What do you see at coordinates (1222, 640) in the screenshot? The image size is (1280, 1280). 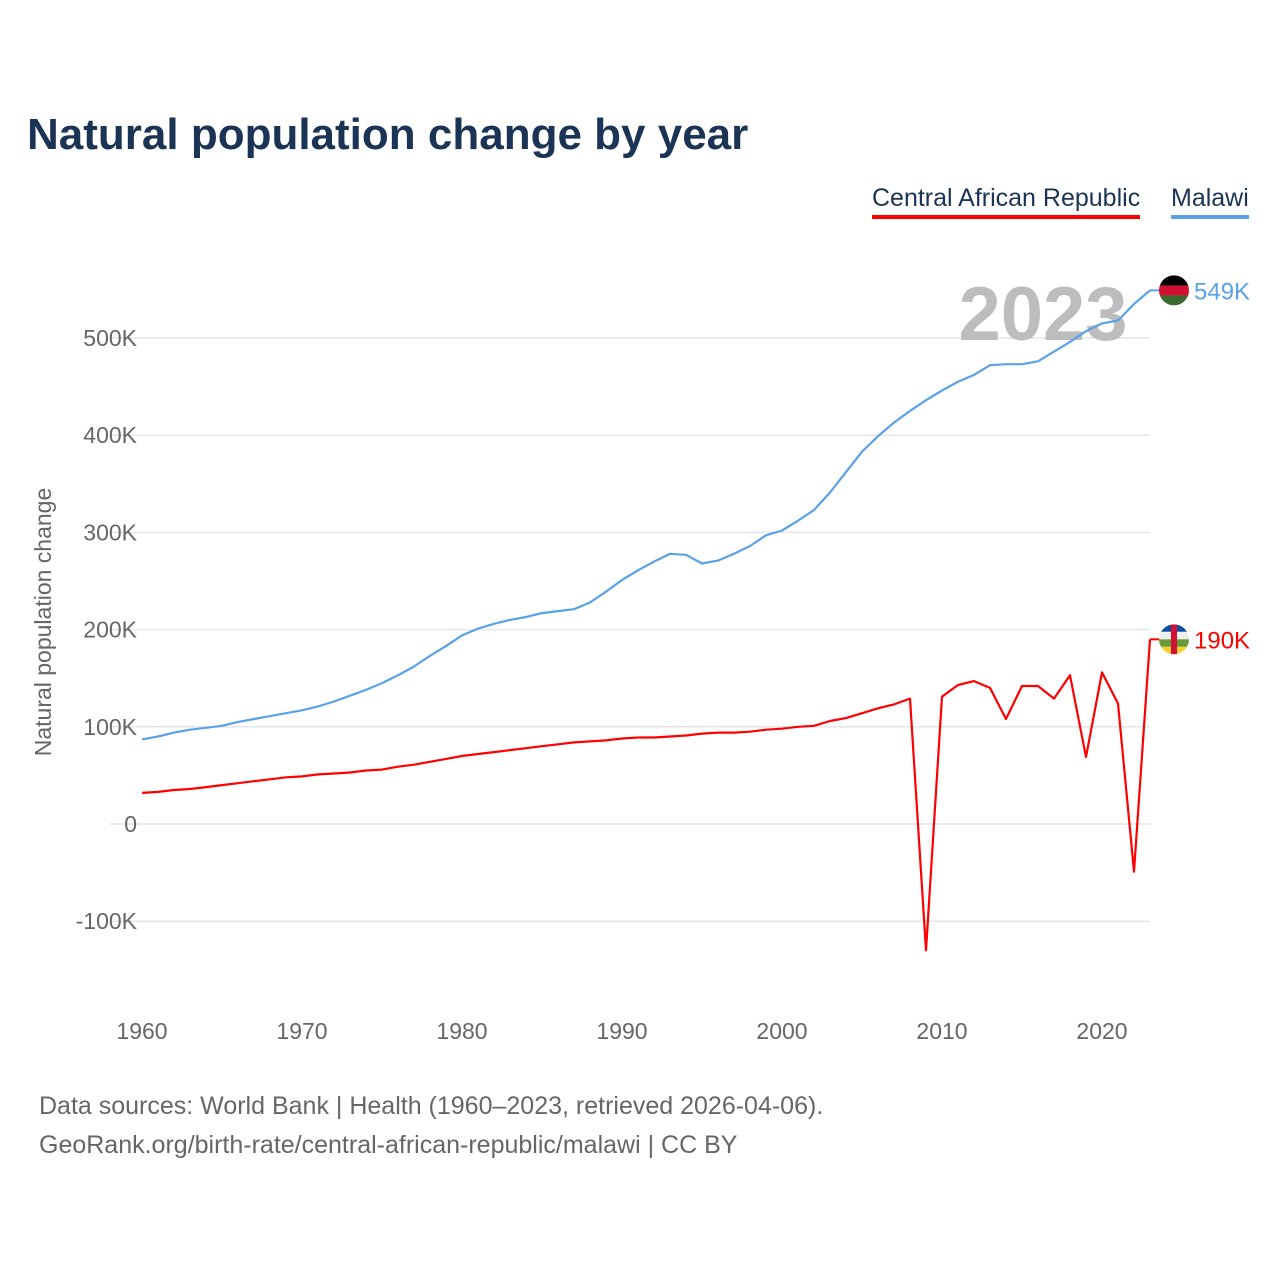 I see `end-value-label: 190K` at bounding box center [1222, 640].